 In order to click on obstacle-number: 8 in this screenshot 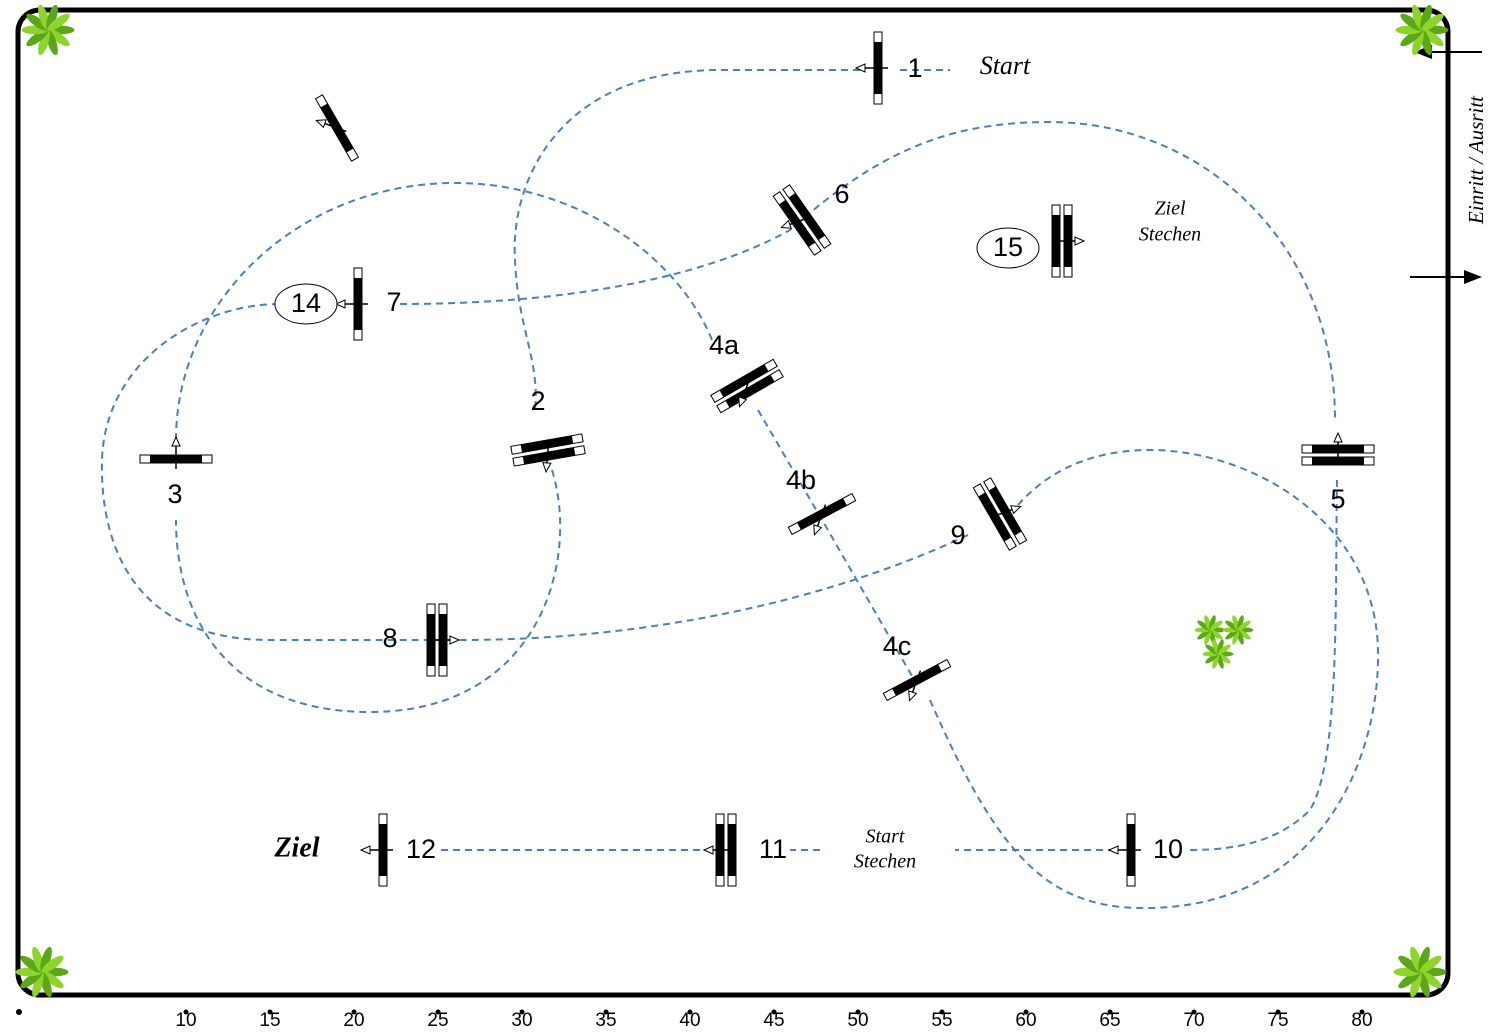, I will do `click(389, 638)`.